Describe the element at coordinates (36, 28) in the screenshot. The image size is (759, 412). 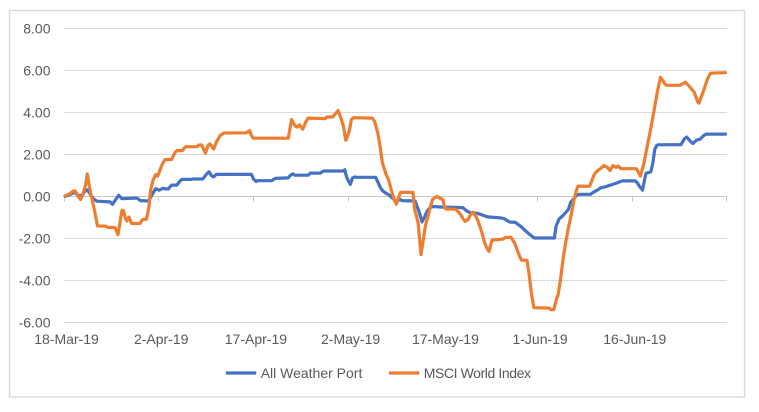
I see `svg-text: 8.00` at that location.